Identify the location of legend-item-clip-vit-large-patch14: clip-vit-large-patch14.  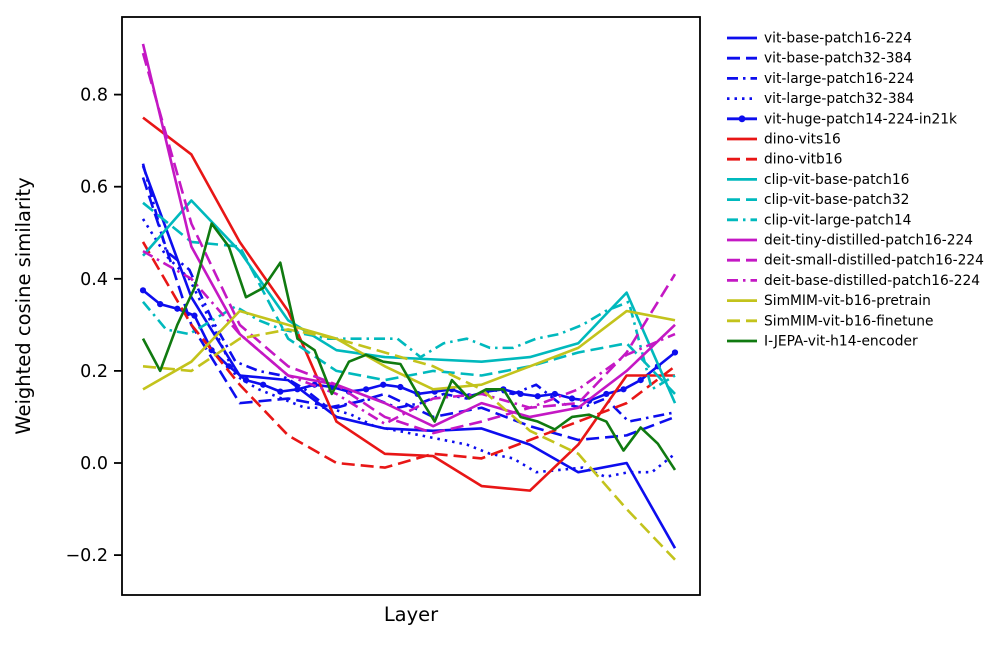
(819, 220).